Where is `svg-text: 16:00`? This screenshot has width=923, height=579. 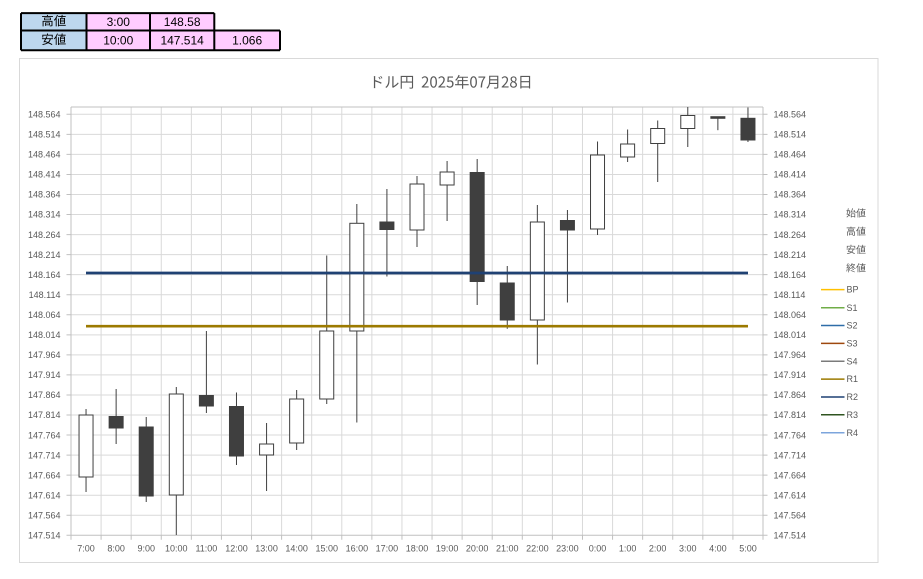 svg-text: 16:00 is located at coordinates (357, 549).